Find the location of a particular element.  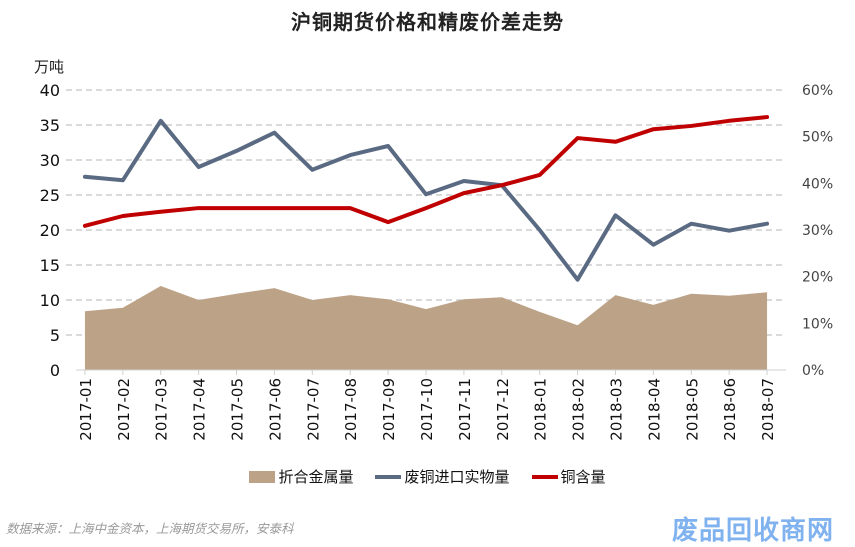

y-left-tick-label: 40 is located at coordinates (50, 90).